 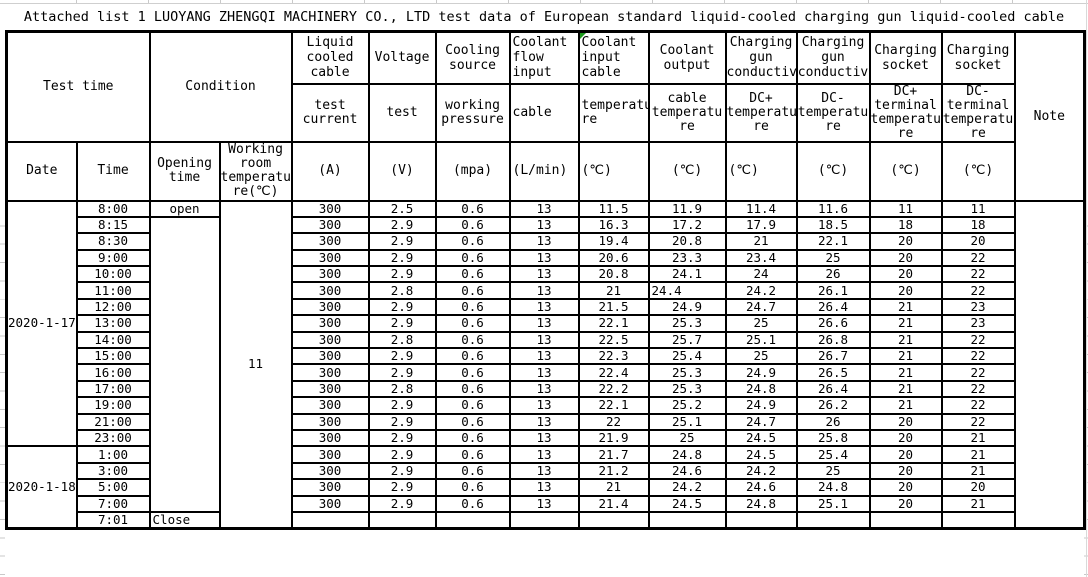 What do you see at coordinates (113, 421) in the screenshot?
I see `cell-time: 21:00` at bounding box center [113, 421].